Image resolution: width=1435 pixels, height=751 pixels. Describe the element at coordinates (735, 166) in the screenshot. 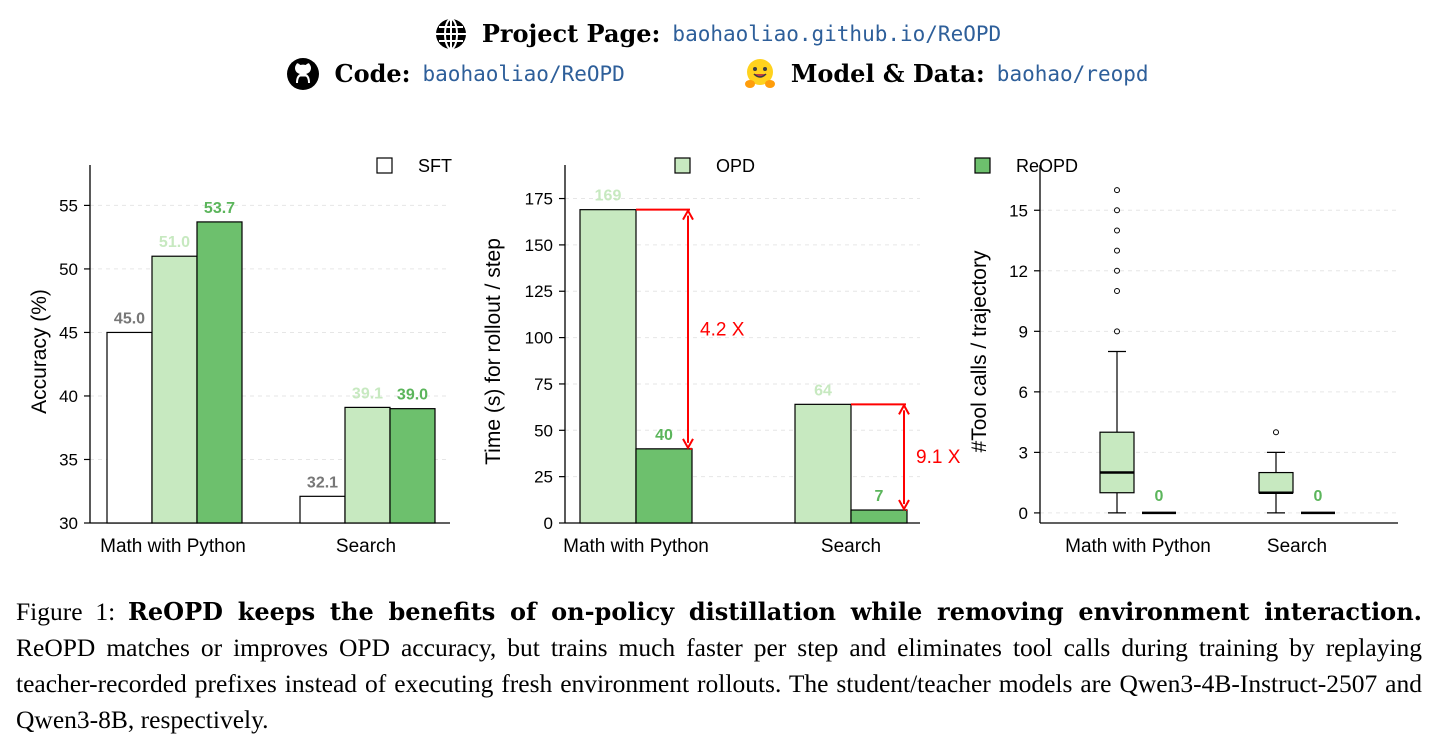

I see `legend-label-opd: OPD` at that location.